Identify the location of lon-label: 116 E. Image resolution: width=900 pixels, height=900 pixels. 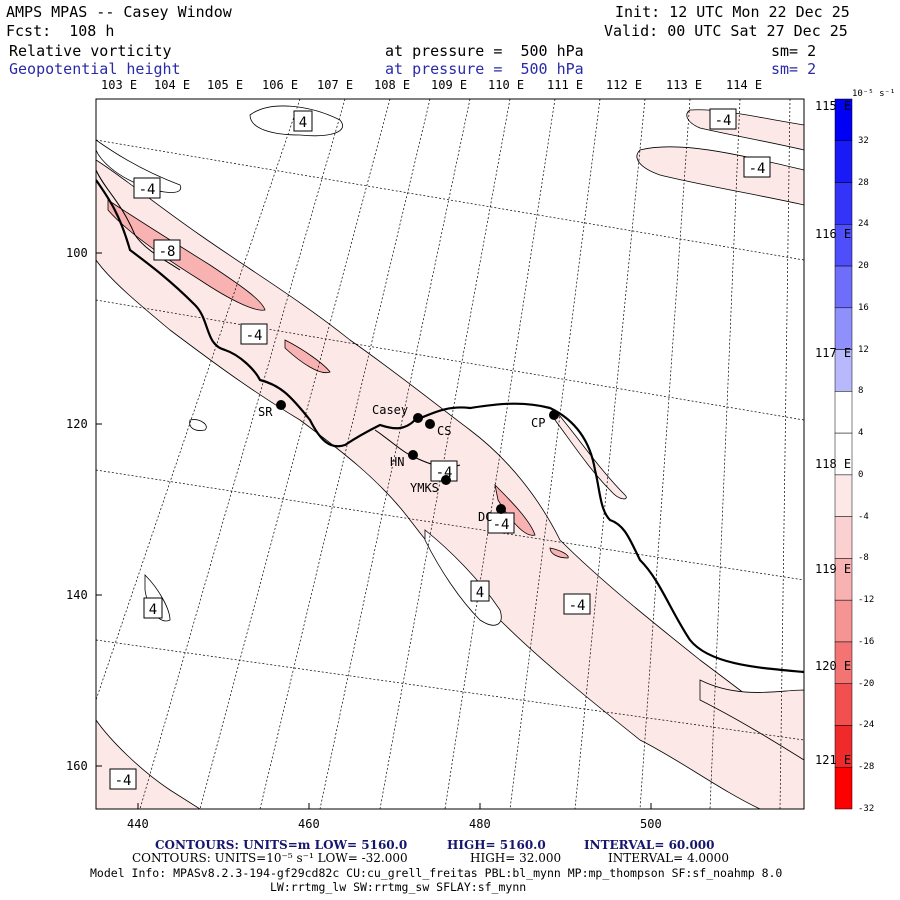
(833, 234).